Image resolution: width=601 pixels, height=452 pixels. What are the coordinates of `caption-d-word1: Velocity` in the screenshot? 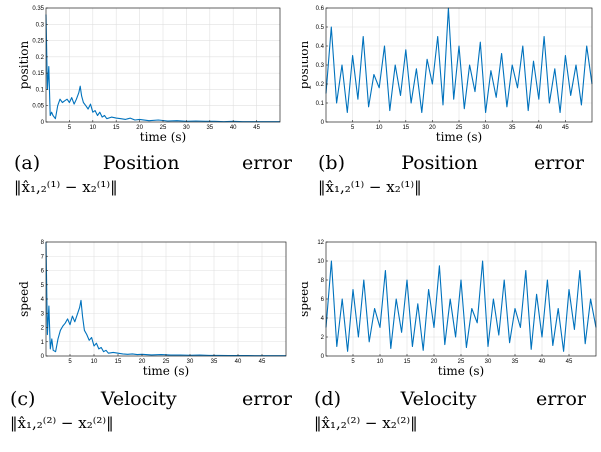 It's located at (438, 399).